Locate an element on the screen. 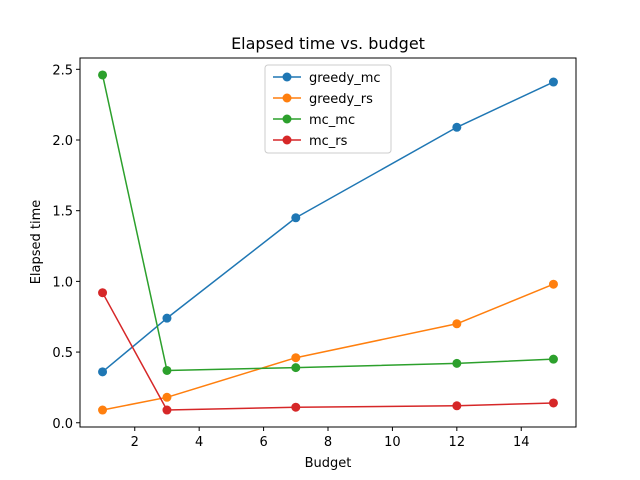  chart-title: Elapsed time vs. budget is located at coordinates (328, 43).